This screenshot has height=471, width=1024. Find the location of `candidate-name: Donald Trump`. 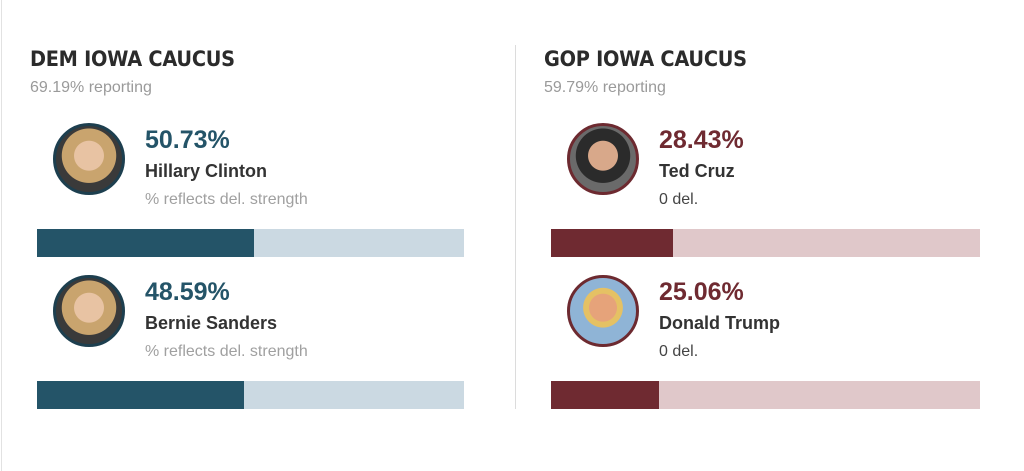

candidate-name: Donald Trump is located at coordinates (719, 323).